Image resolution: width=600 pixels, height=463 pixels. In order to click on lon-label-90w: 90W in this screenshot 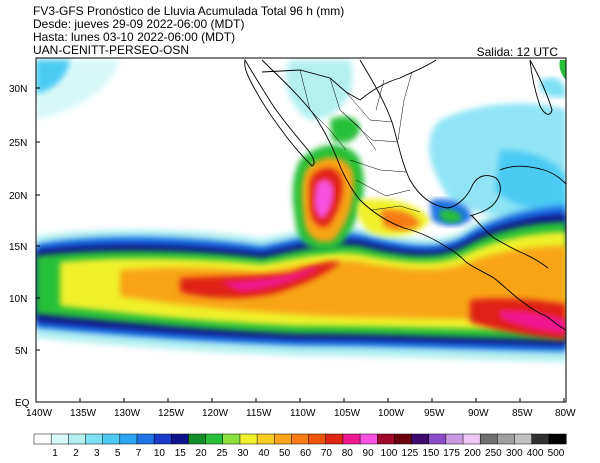, I will do `click(478, 413)`.